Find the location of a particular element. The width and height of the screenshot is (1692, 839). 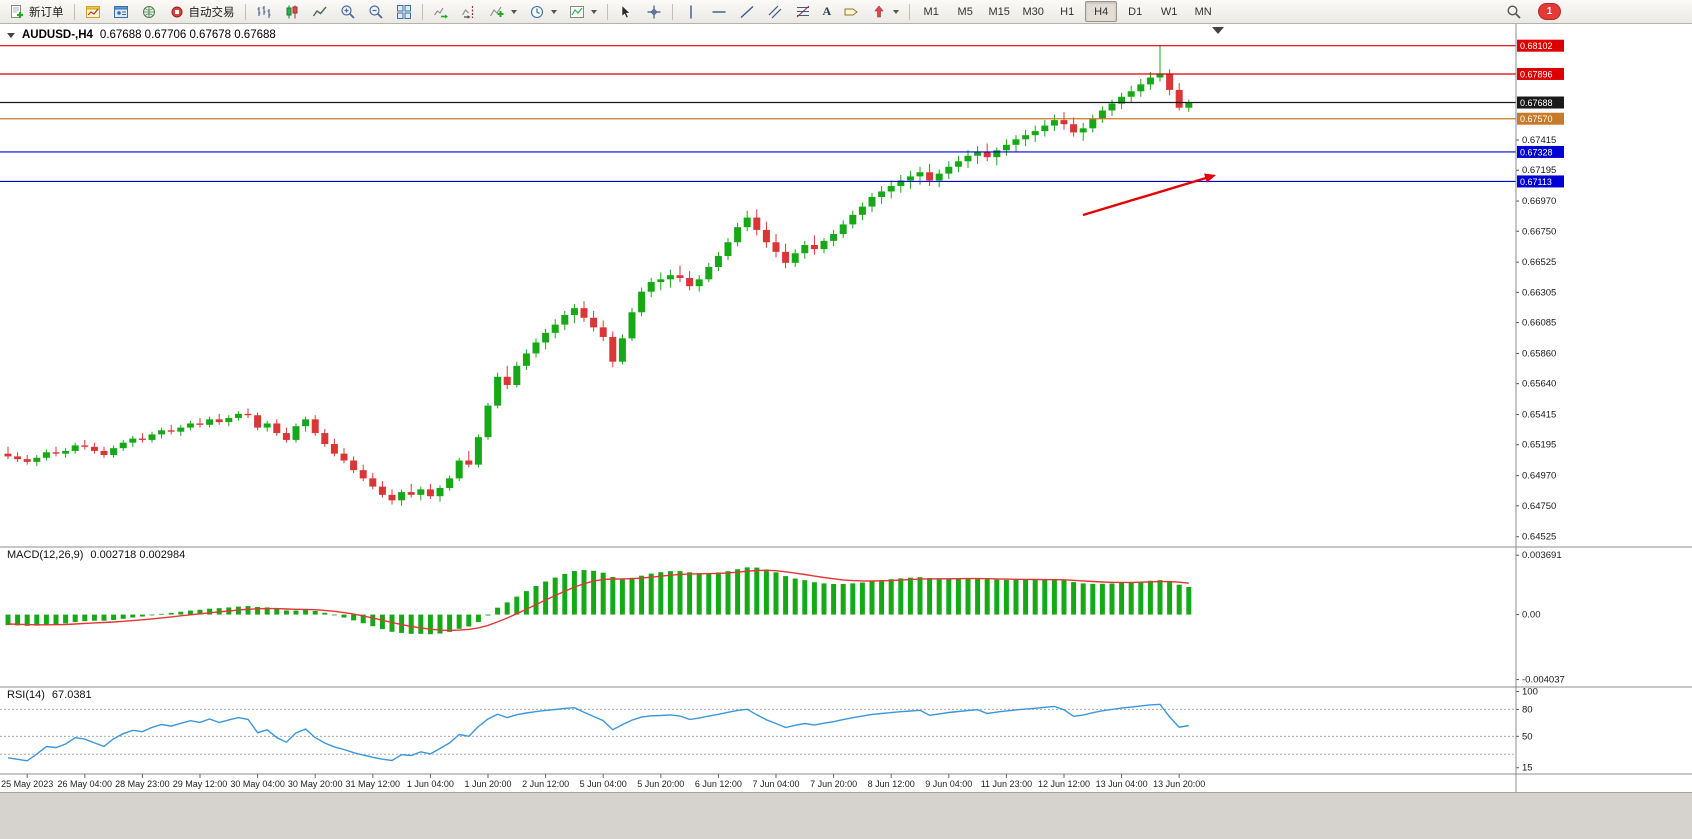

auto-trading-button: 自动交易 is located at coordinates (202, 12).